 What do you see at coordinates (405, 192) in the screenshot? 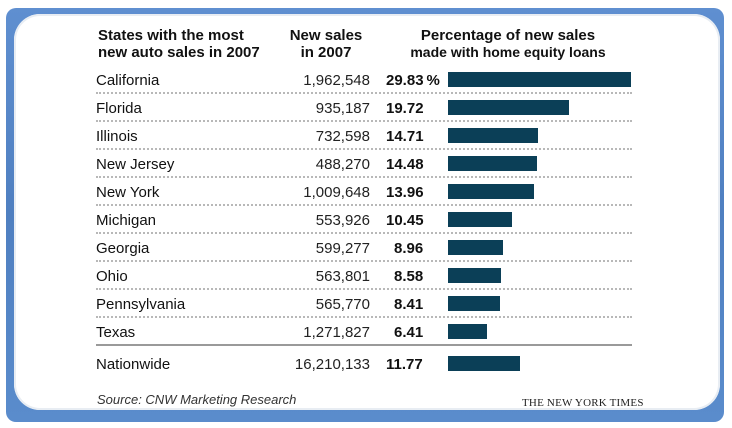
I see `percentage-label: 13.96` at bounding box center [405, 192].